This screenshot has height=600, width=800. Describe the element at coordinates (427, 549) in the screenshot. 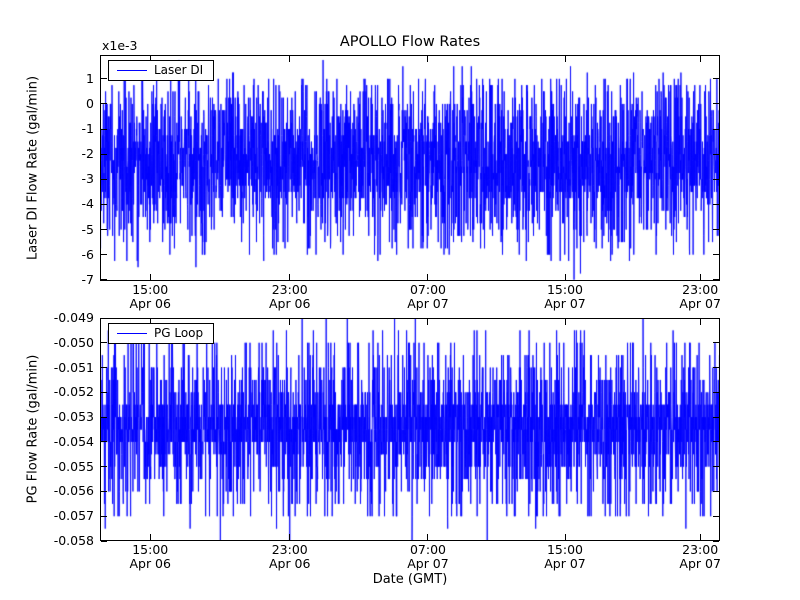

I see `x-tick-time: 07:00` at that location.